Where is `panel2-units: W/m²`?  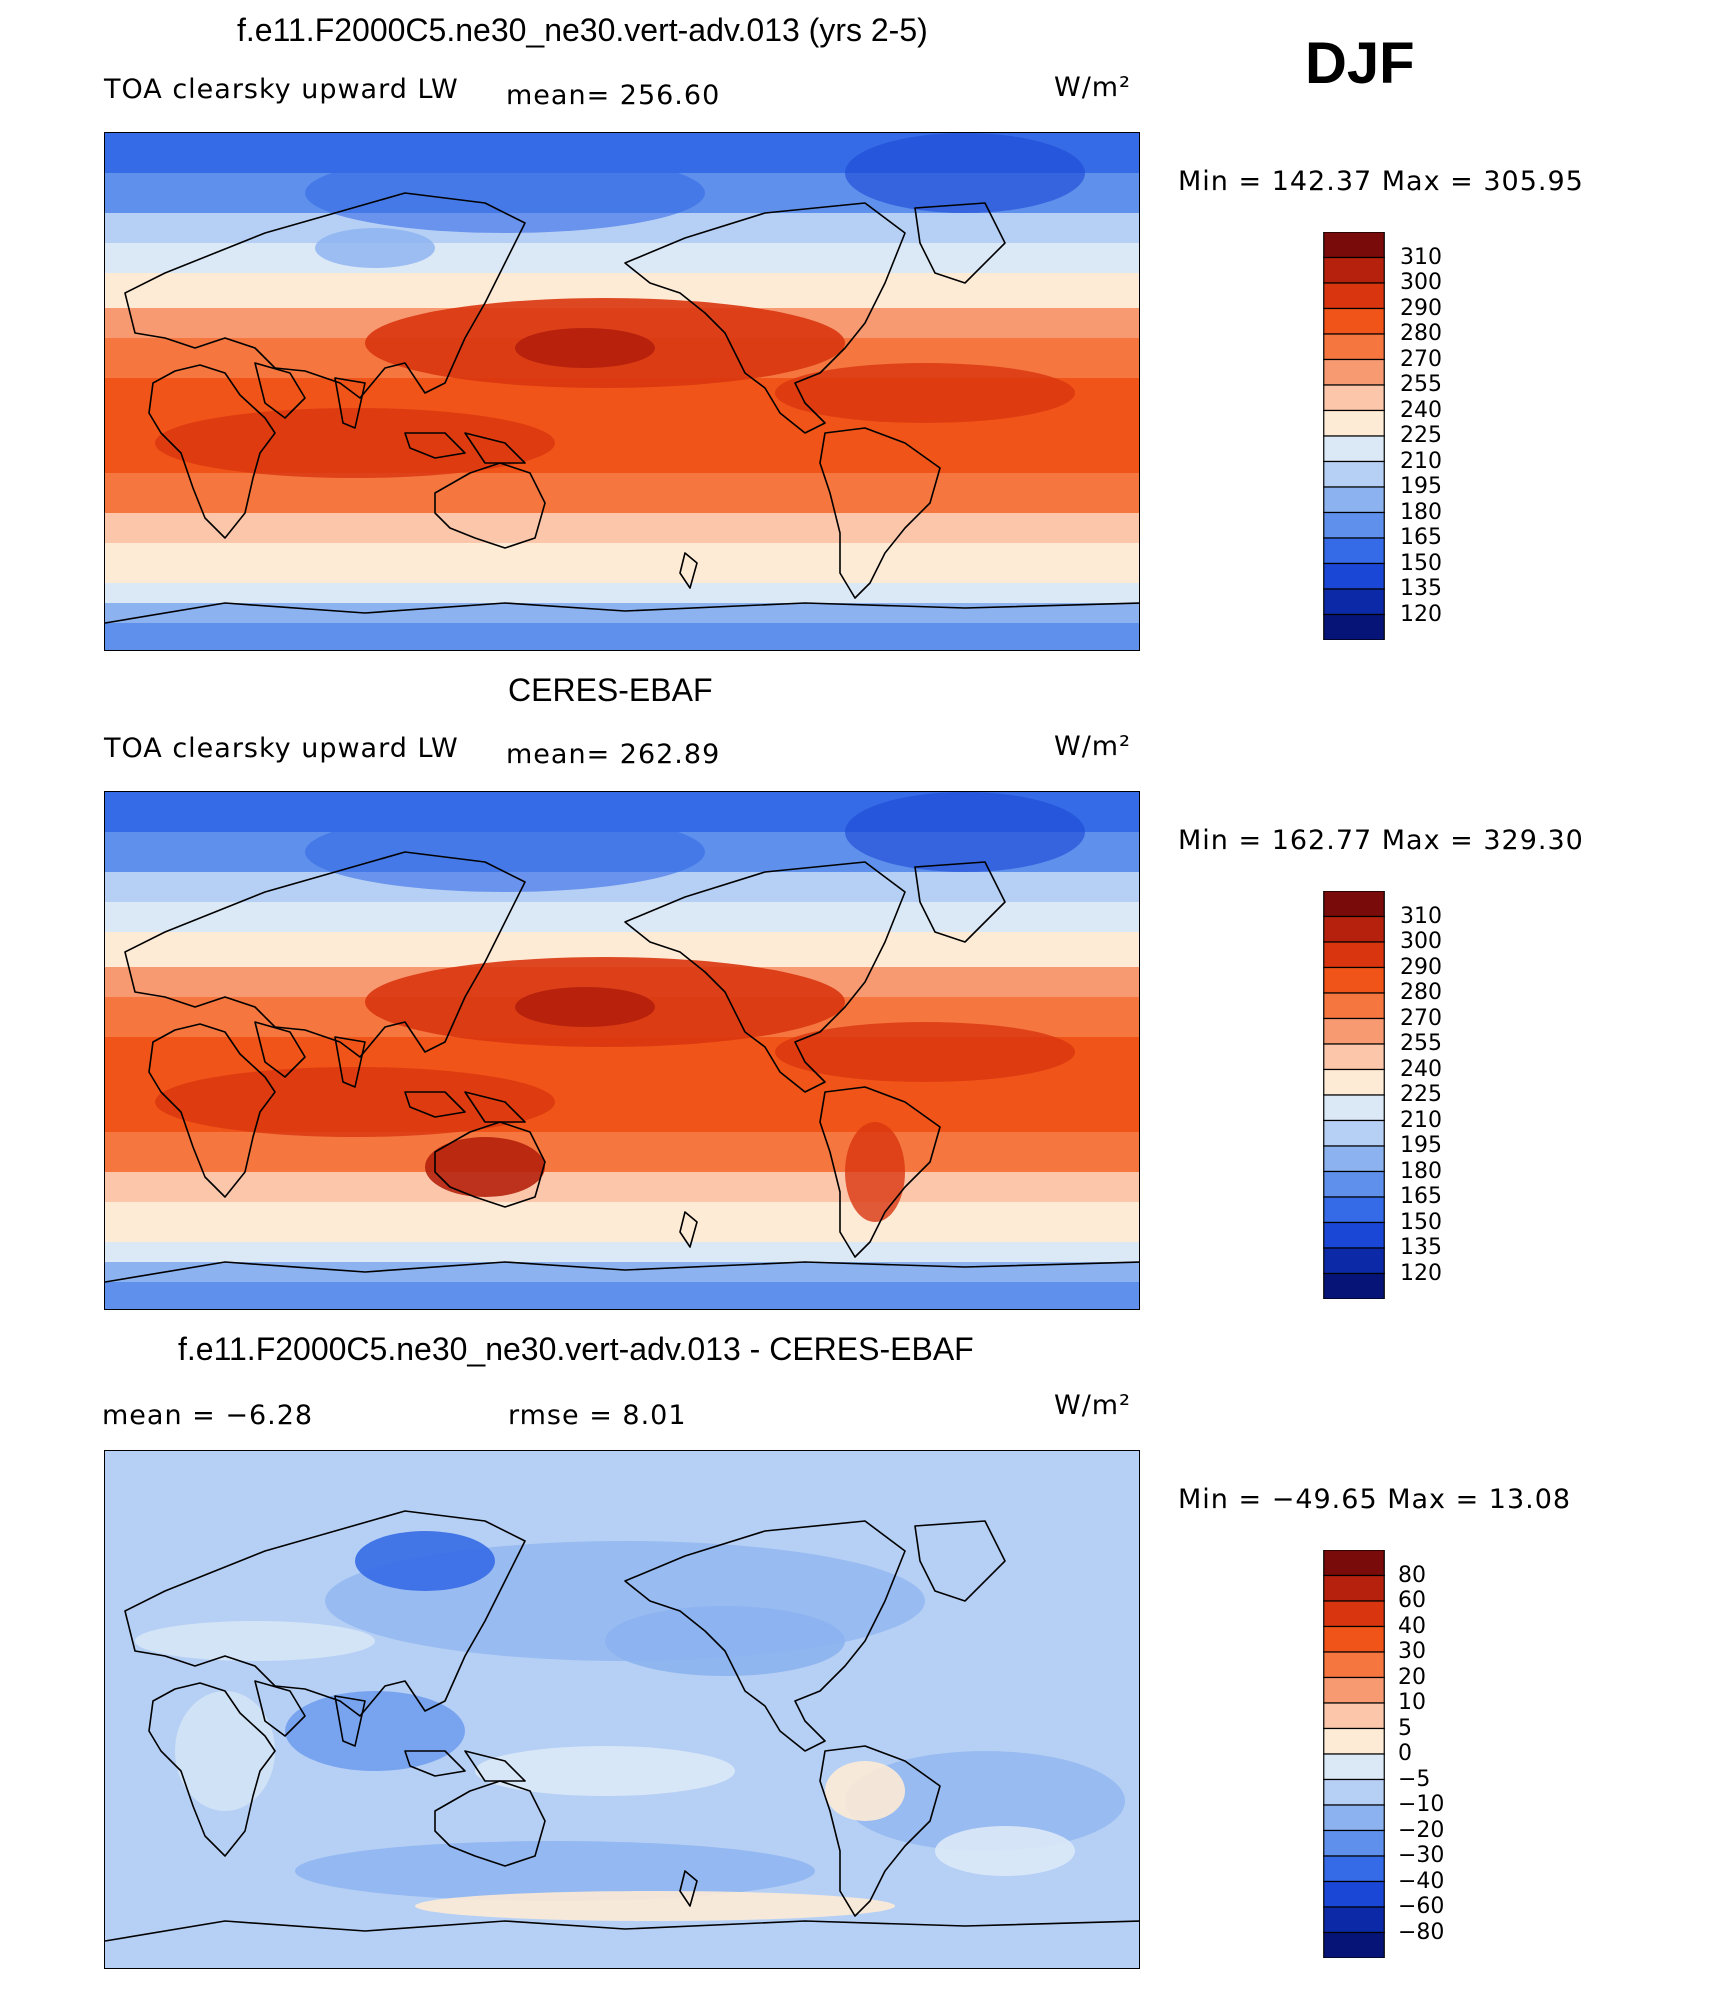
panel2-units: W/m² is located at coordinates (1092, 746).